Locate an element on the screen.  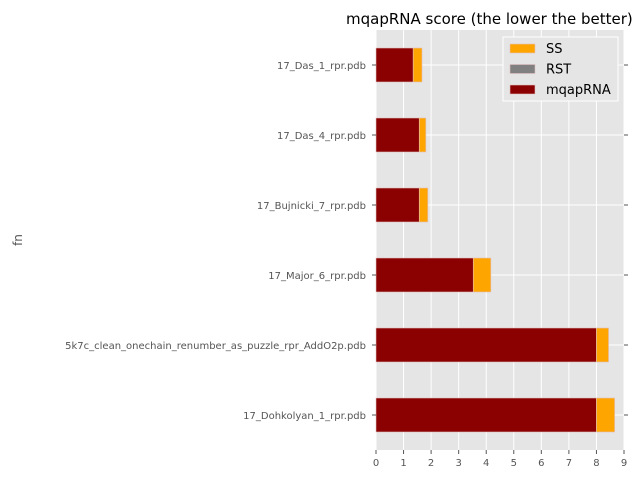
x-tick-label: 6 is located at coordinates (541, 463).